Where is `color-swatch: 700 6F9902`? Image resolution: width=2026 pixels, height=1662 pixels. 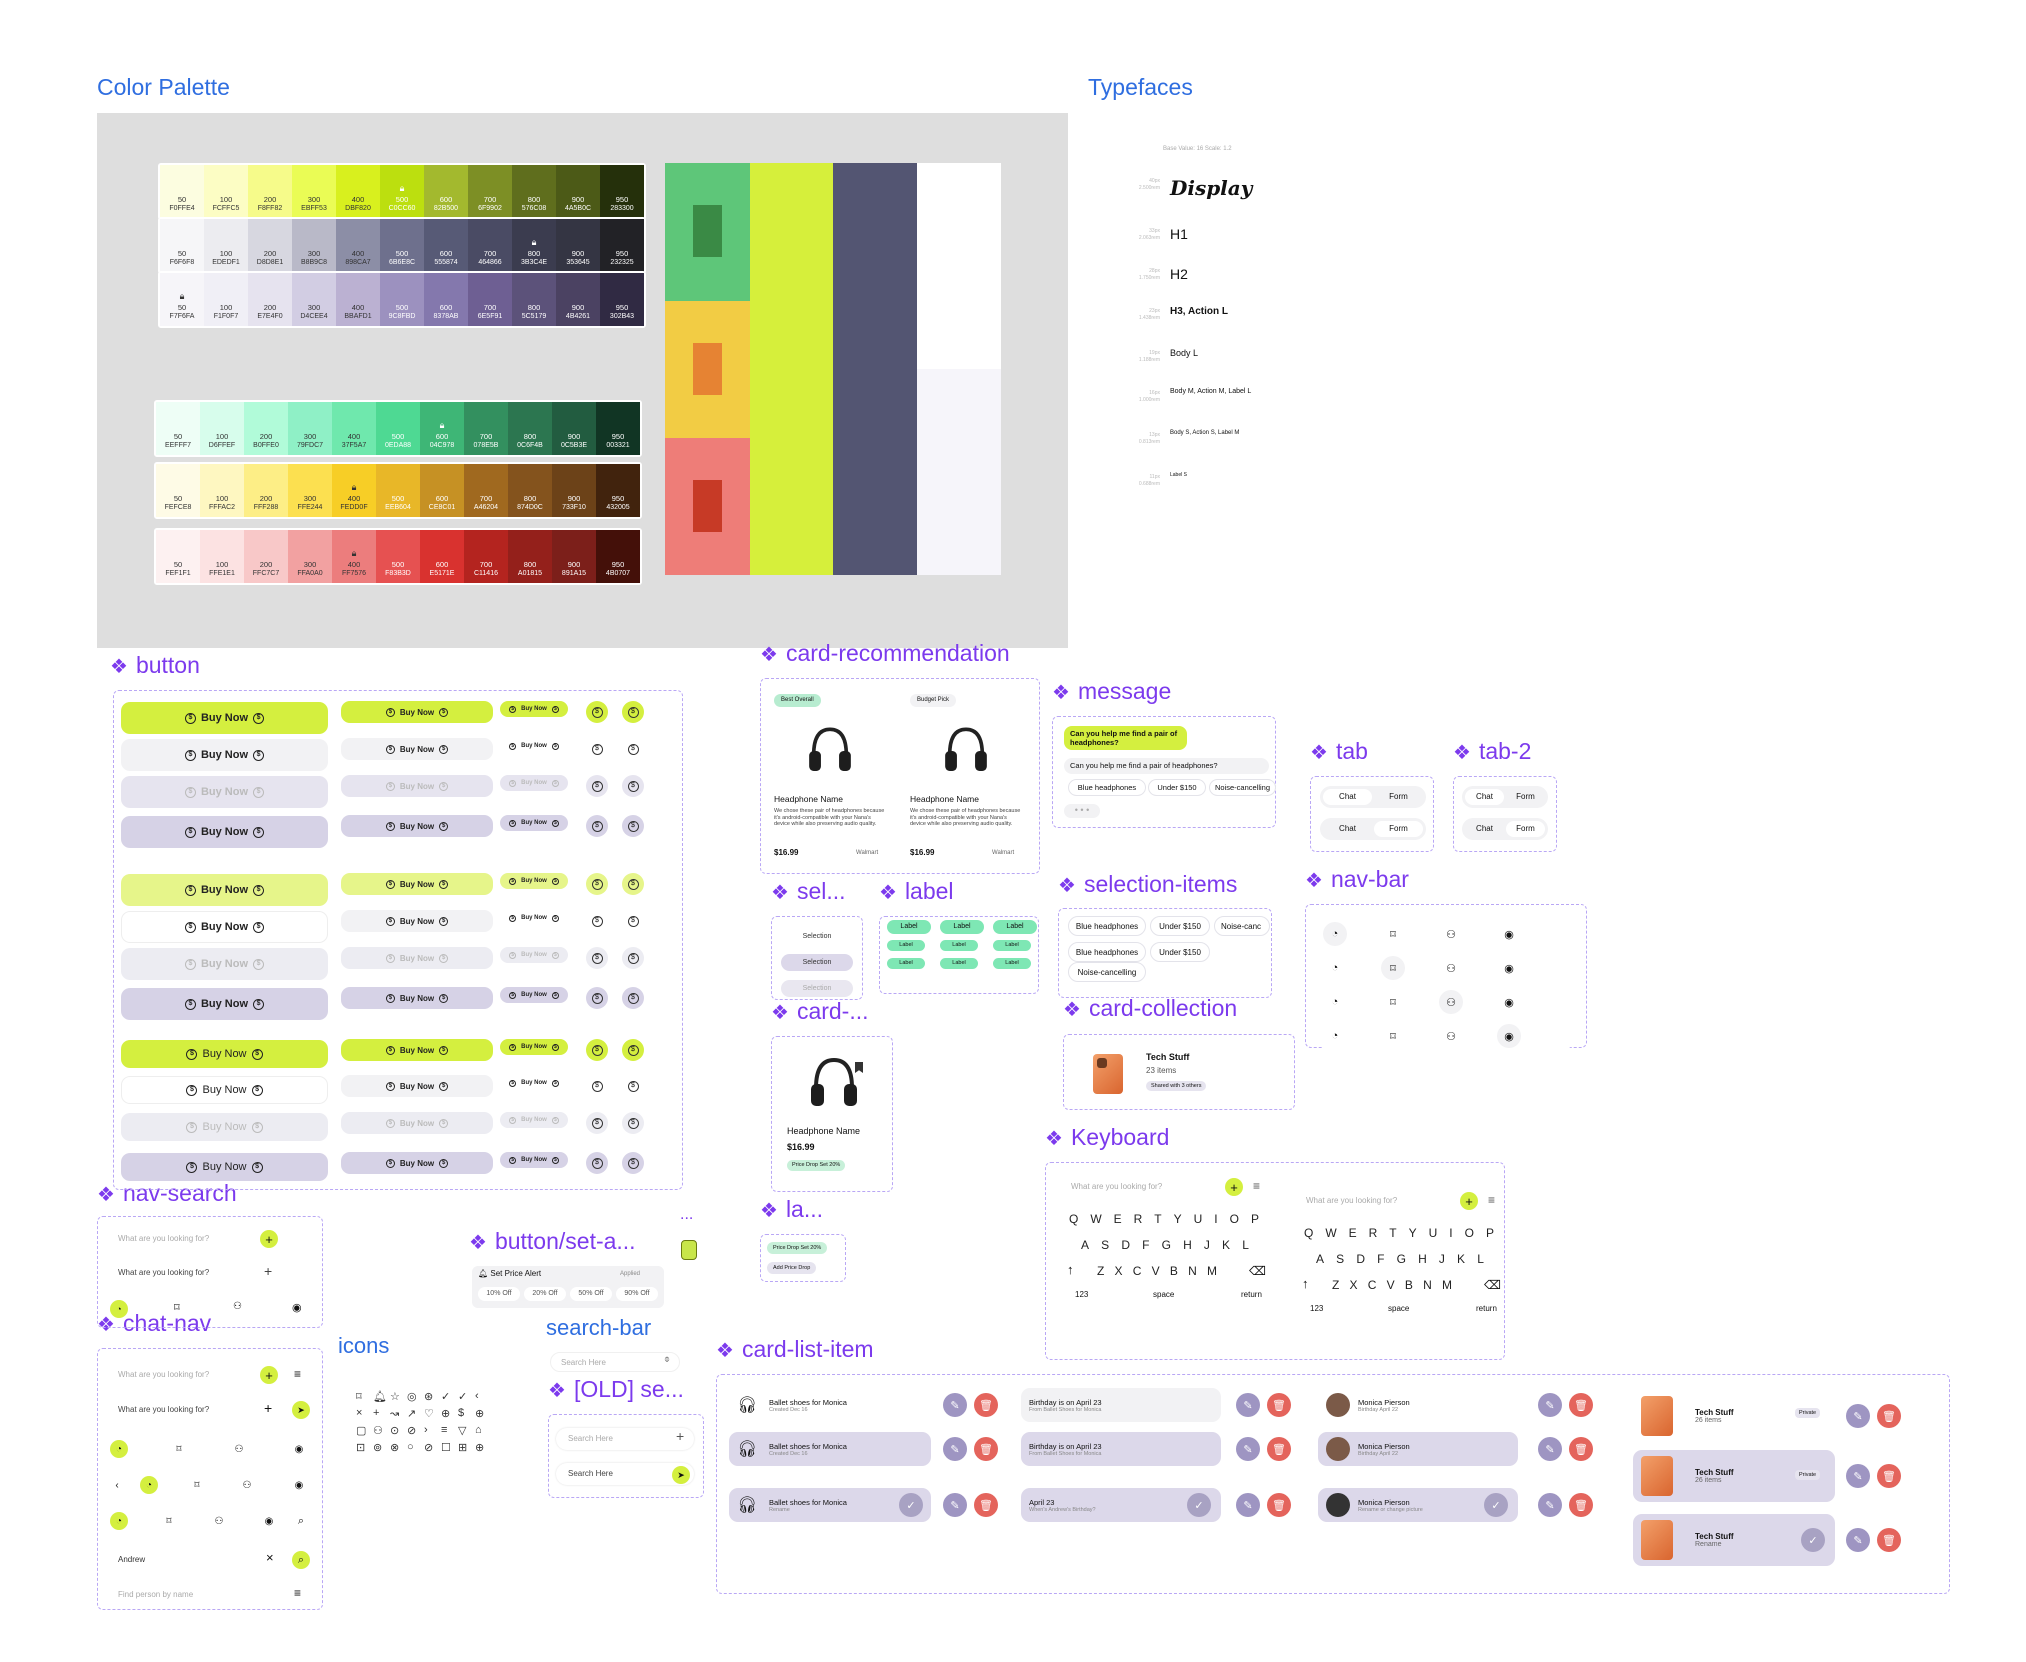 color-swatch: 700 6F9902 is located at coordinates (490, 191).